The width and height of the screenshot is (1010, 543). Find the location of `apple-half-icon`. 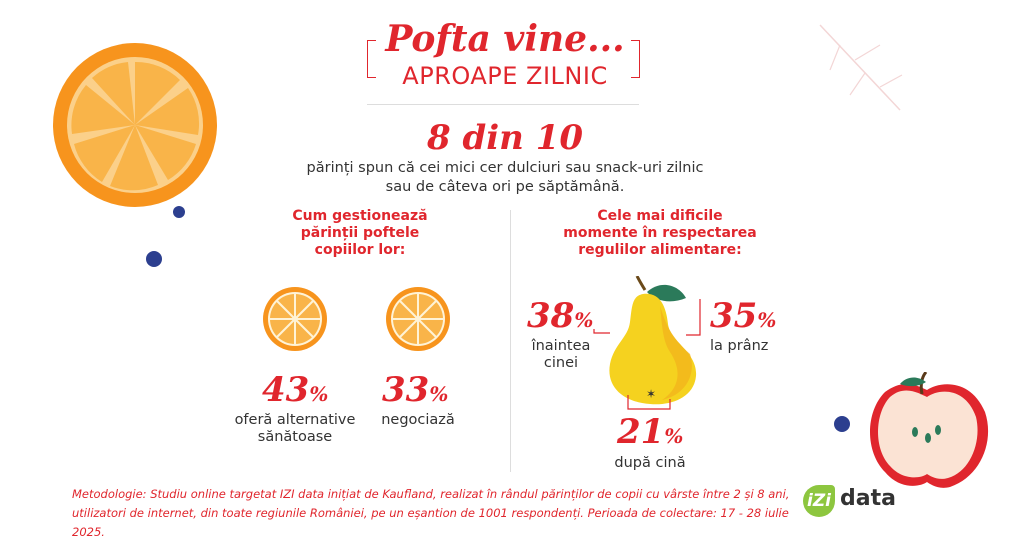

apple-half-icon is located at coordinates (929, 430).